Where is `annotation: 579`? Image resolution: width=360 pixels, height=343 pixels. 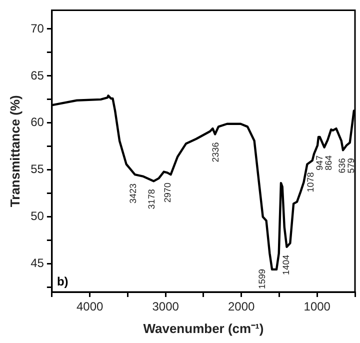
annotation: 579 is located at coordinates (351, 166).